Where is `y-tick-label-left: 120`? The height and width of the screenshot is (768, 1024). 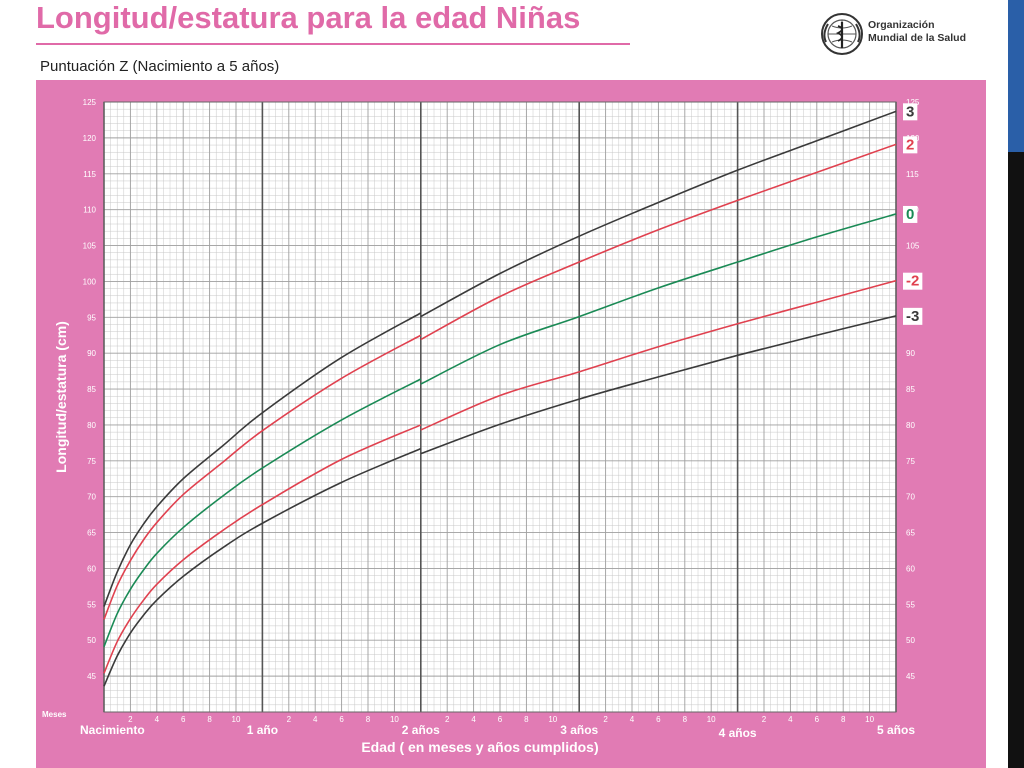 y-tick-label-left: 120 is located at coordinates (90, 138).